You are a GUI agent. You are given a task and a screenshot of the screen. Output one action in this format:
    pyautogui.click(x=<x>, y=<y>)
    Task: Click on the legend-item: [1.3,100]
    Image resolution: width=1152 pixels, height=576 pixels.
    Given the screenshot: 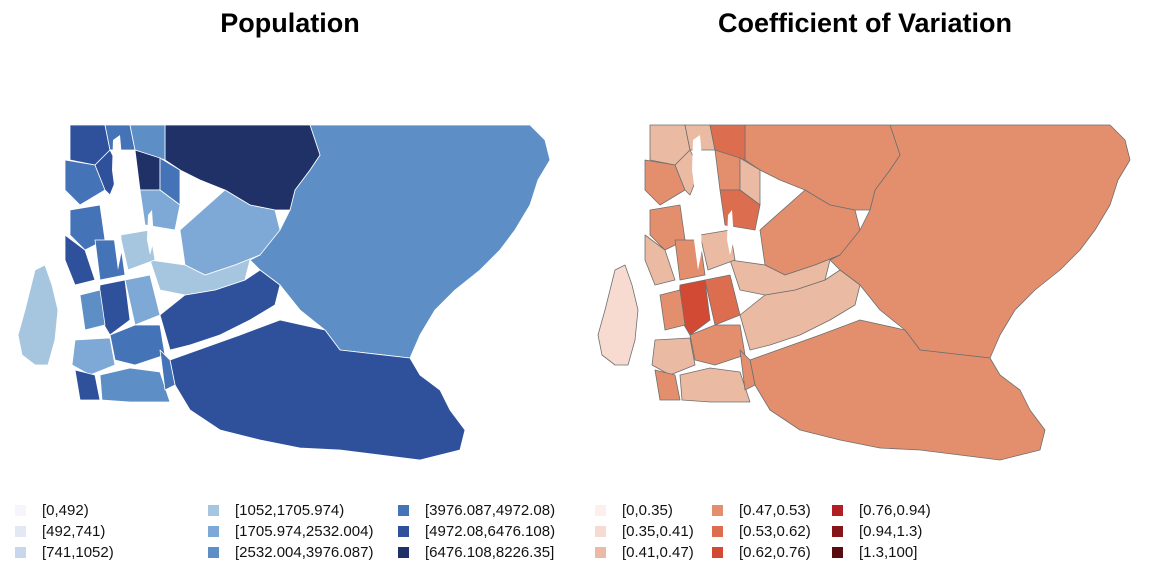 What is the action you would take?
    pyautogui.click(x=874, y=552)
    